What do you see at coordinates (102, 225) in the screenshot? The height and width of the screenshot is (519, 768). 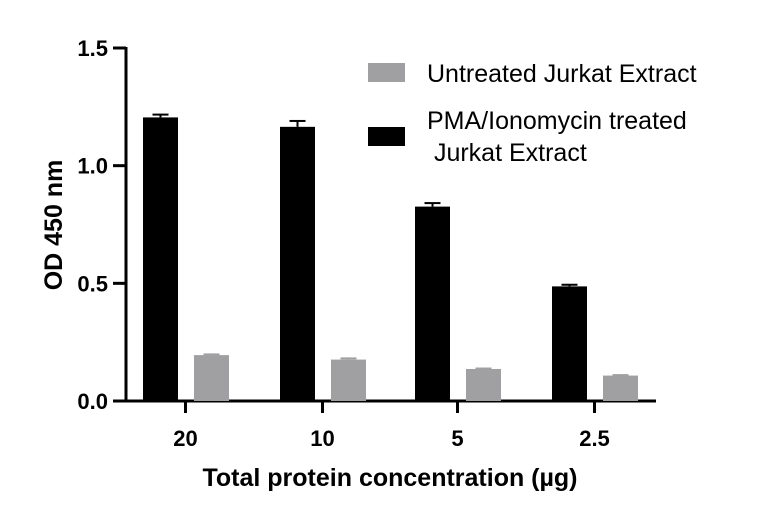 I see `y-axis: 0.0 0.5 1.0 1.5` at bounding box center [102, 225].